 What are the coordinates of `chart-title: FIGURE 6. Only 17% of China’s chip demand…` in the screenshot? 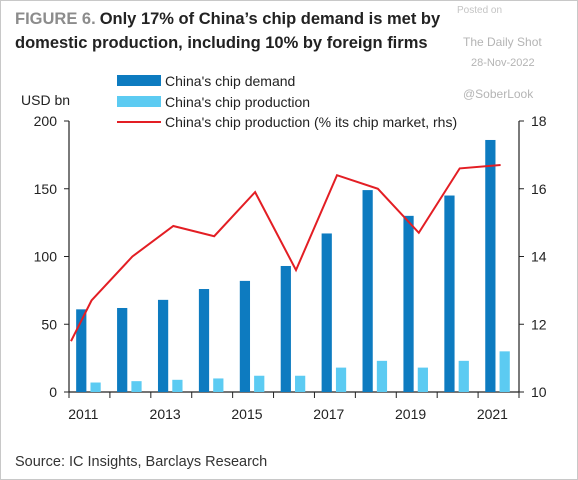 It's located at (250, 31).